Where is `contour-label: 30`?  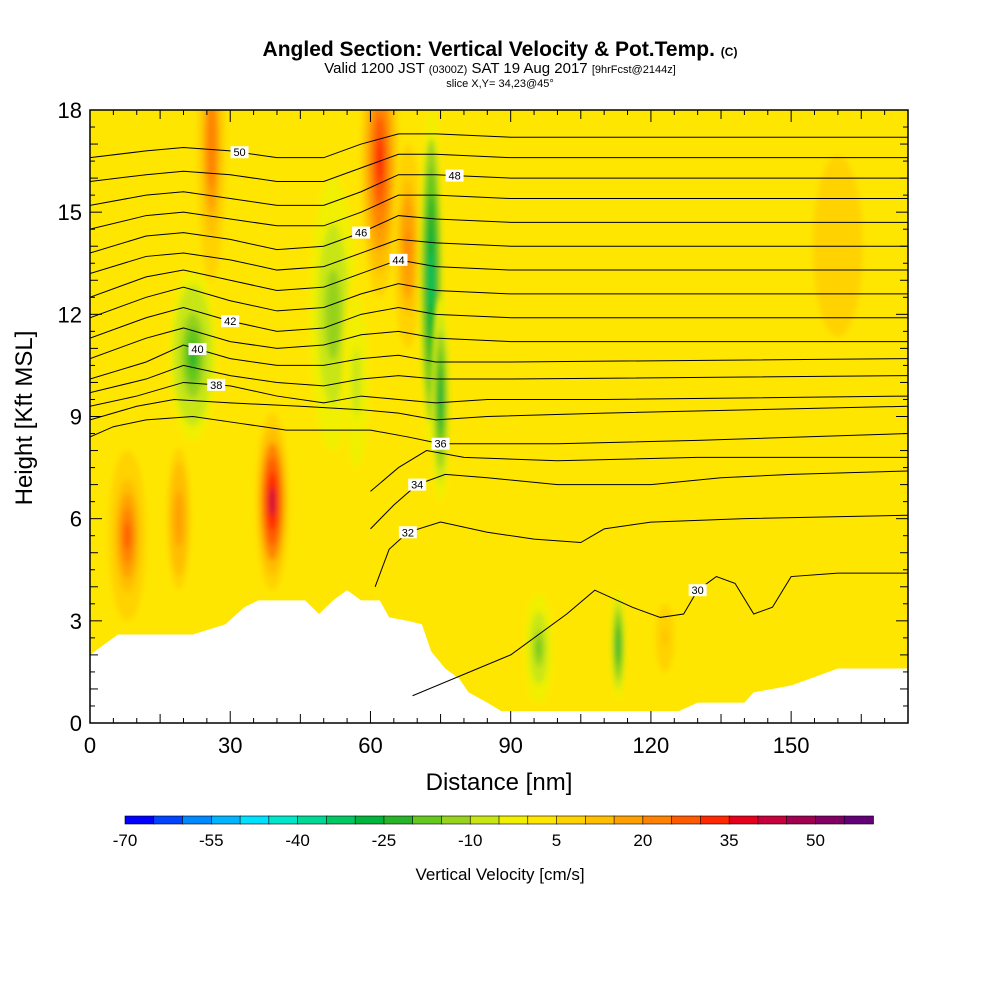
contour-label: 30 is located at coordinates (698, 591).